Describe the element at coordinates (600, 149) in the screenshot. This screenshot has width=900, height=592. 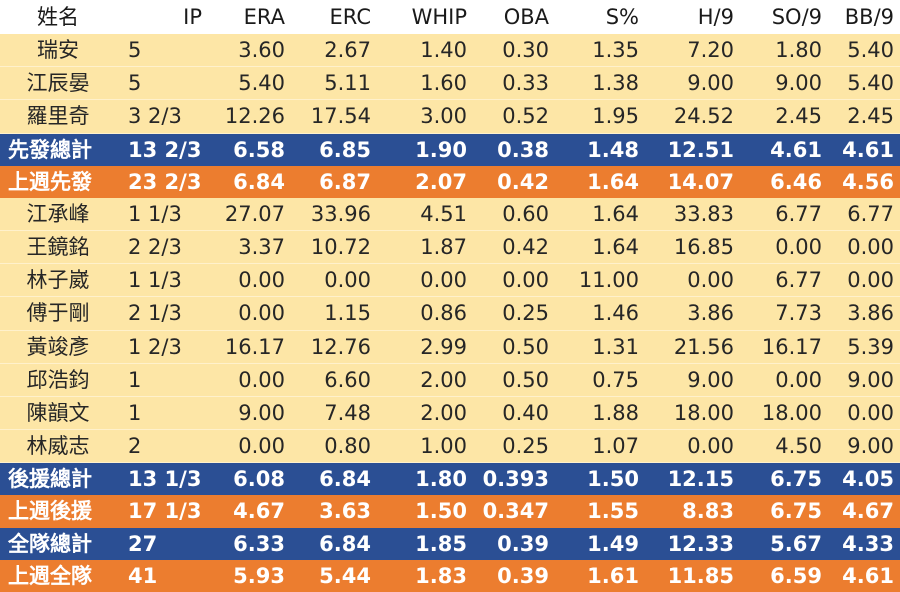
I see `s-pct-cell: 1.48` at that location.